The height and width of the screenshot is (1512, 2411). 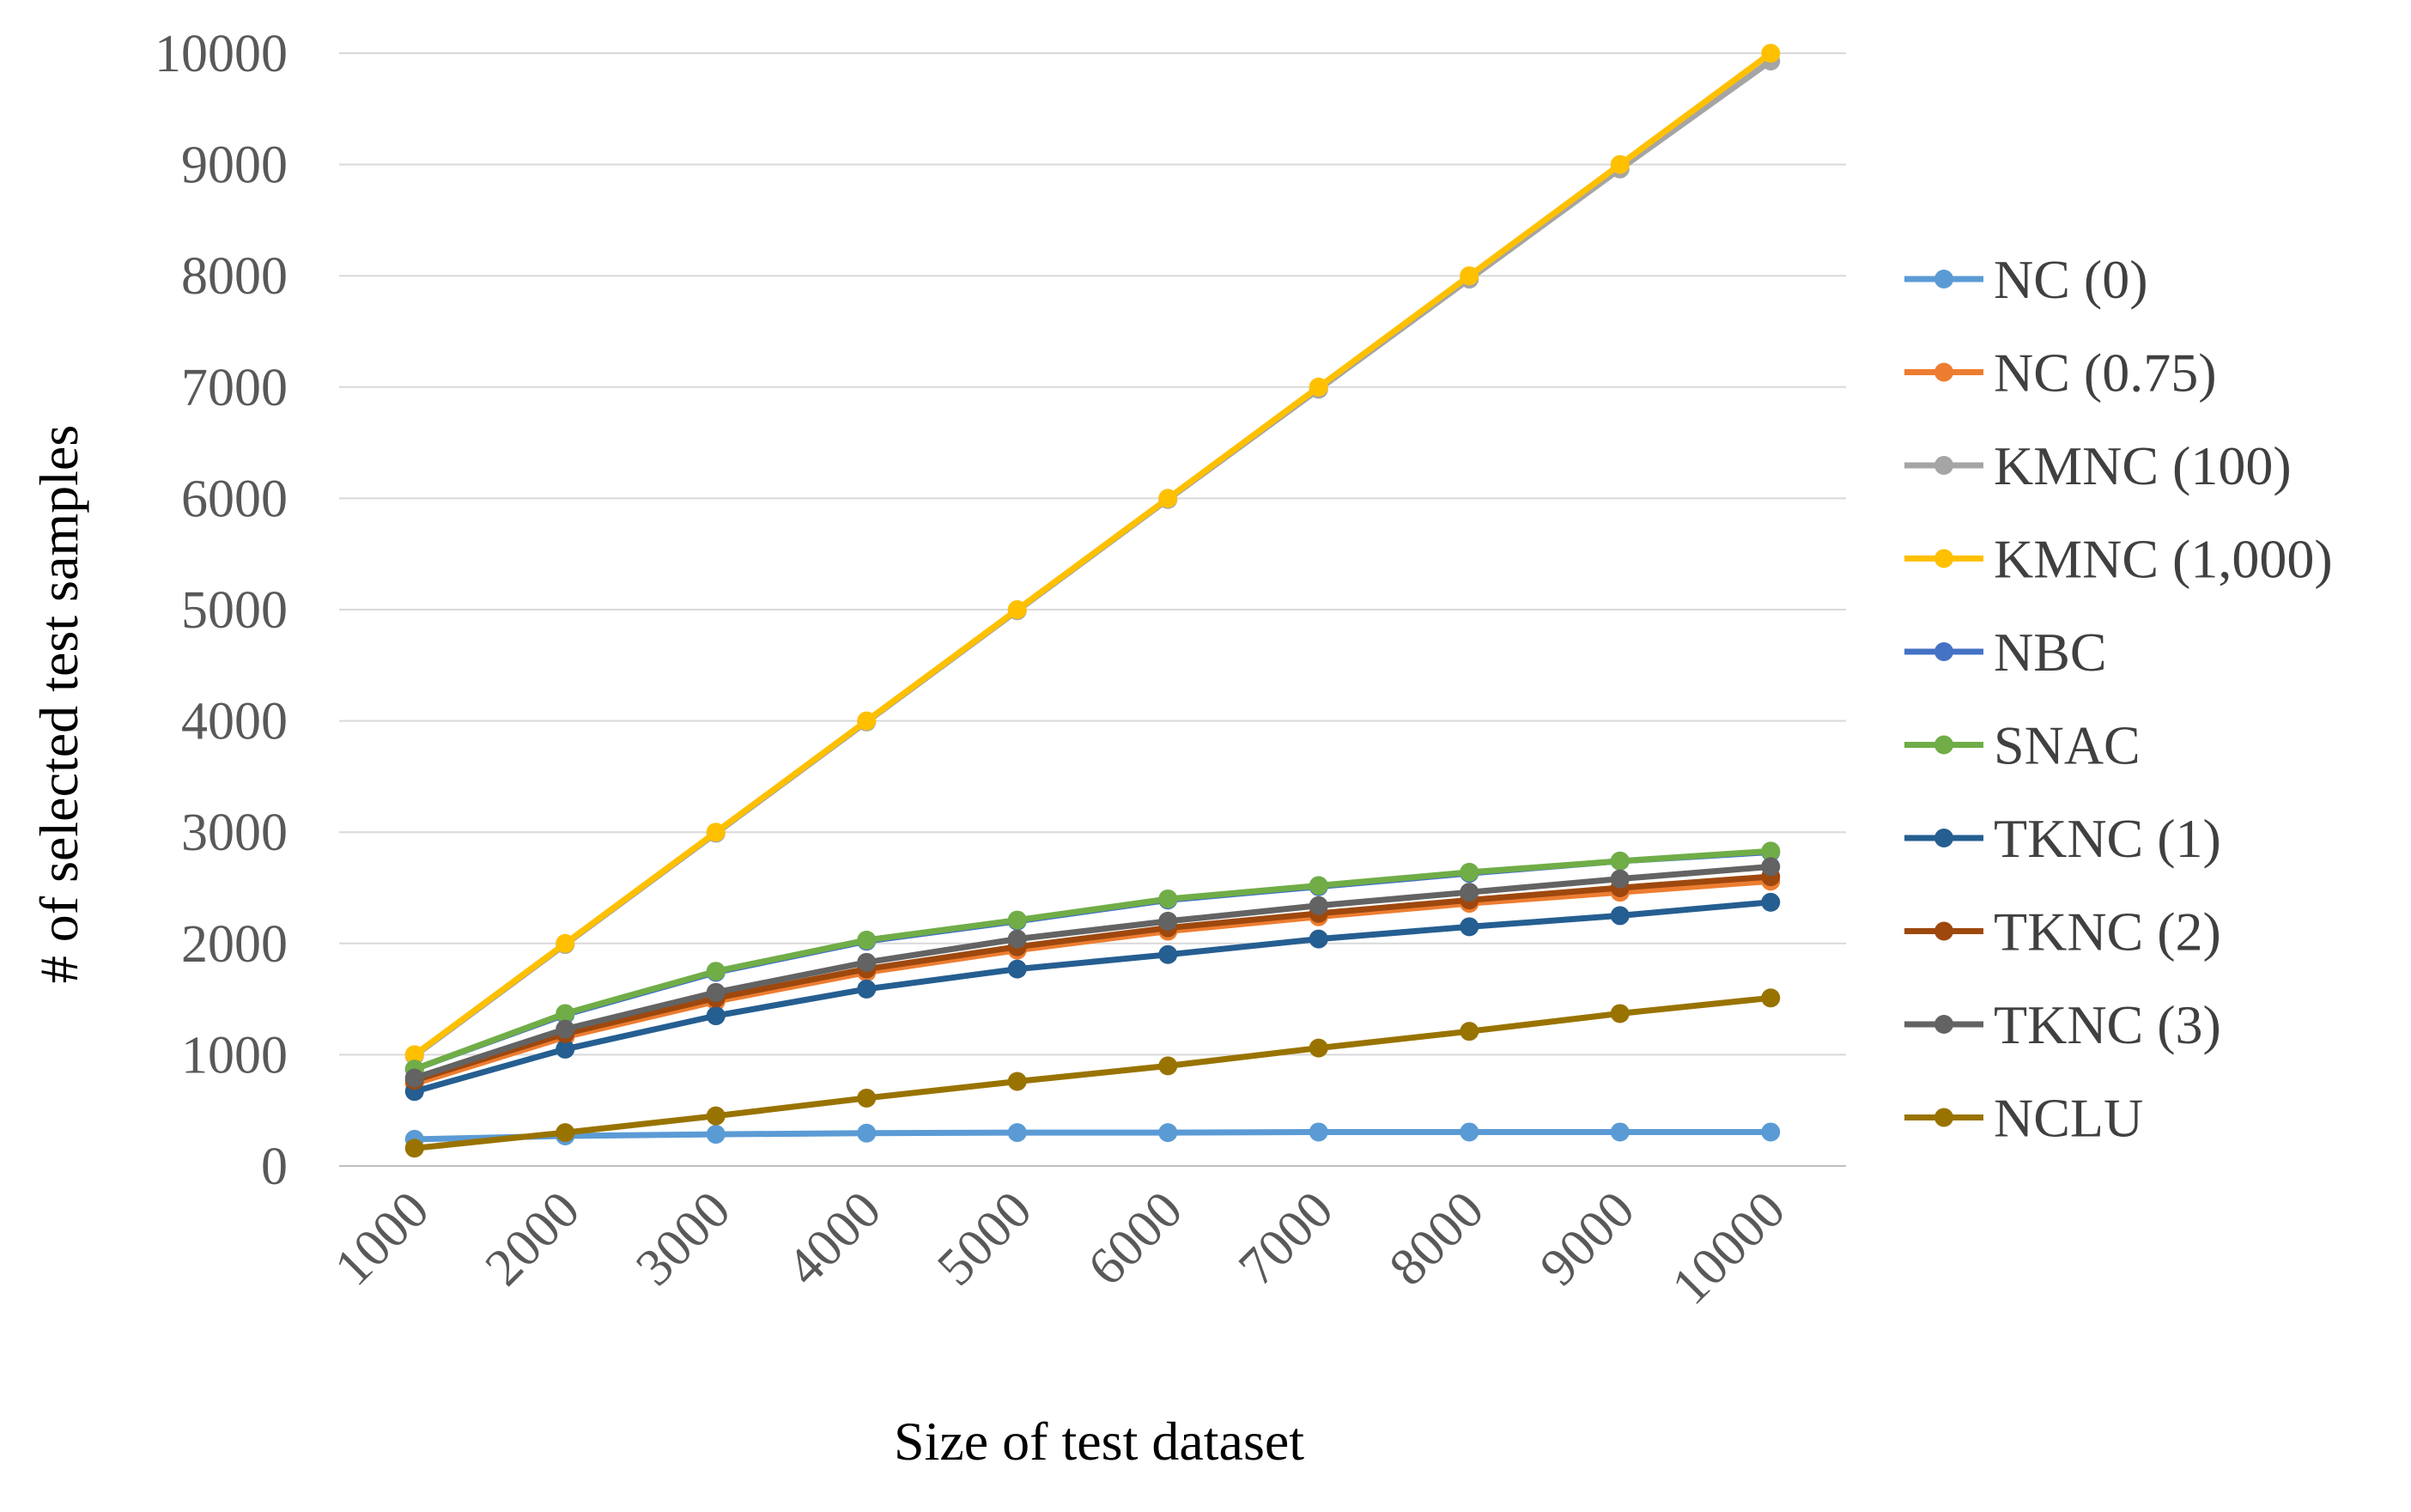 I want to click on x-tick-label: 7000, so click(x=1286, y=1239).